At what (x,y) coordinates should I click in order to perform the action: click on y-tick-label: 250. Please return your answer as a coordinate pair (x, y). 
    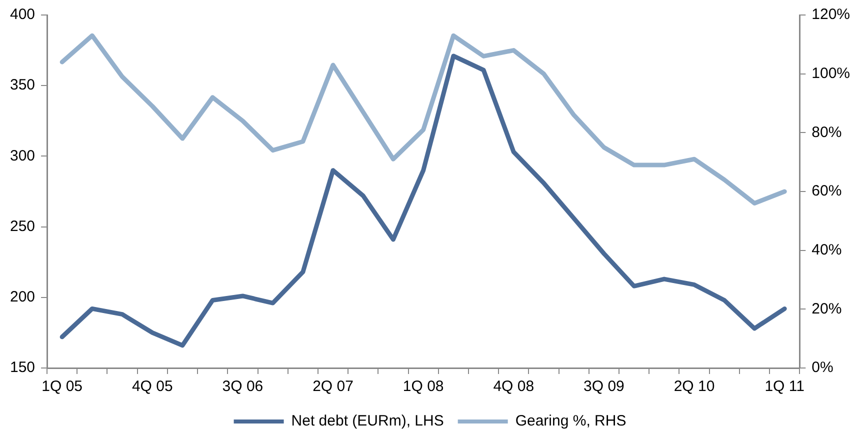
    Looking at the image, I should click on (23, 226).